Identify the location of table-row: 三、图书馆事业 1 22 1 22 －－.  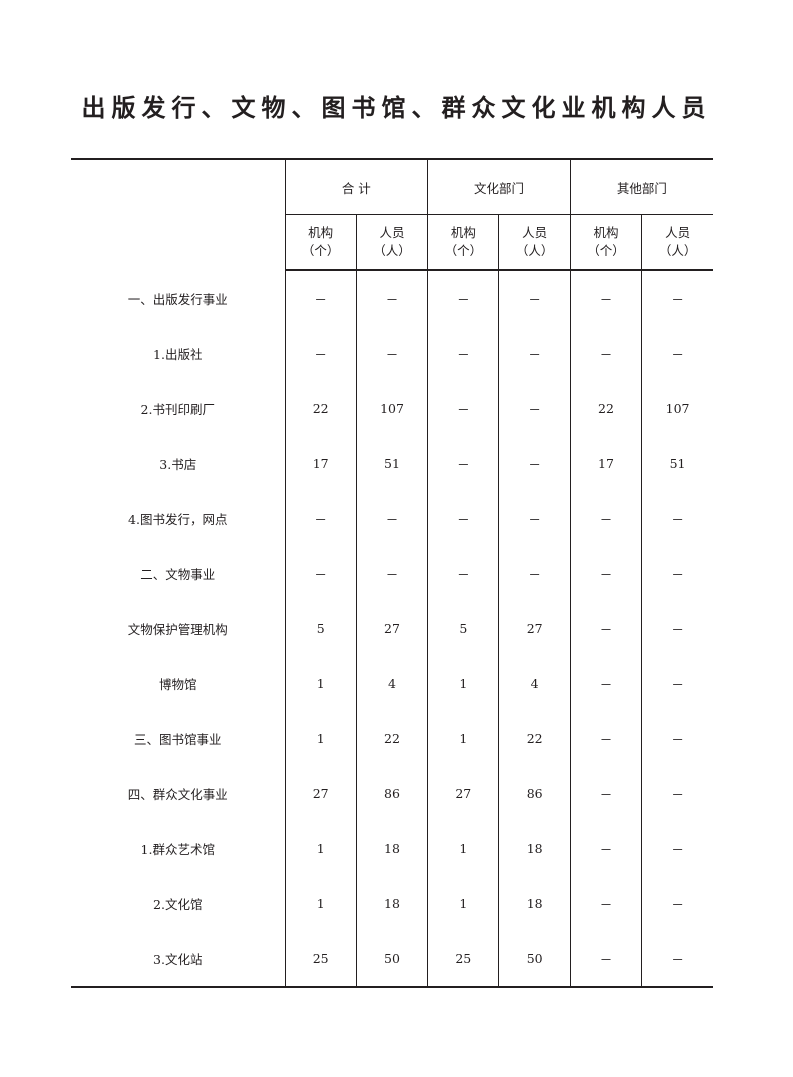
(392, 738).